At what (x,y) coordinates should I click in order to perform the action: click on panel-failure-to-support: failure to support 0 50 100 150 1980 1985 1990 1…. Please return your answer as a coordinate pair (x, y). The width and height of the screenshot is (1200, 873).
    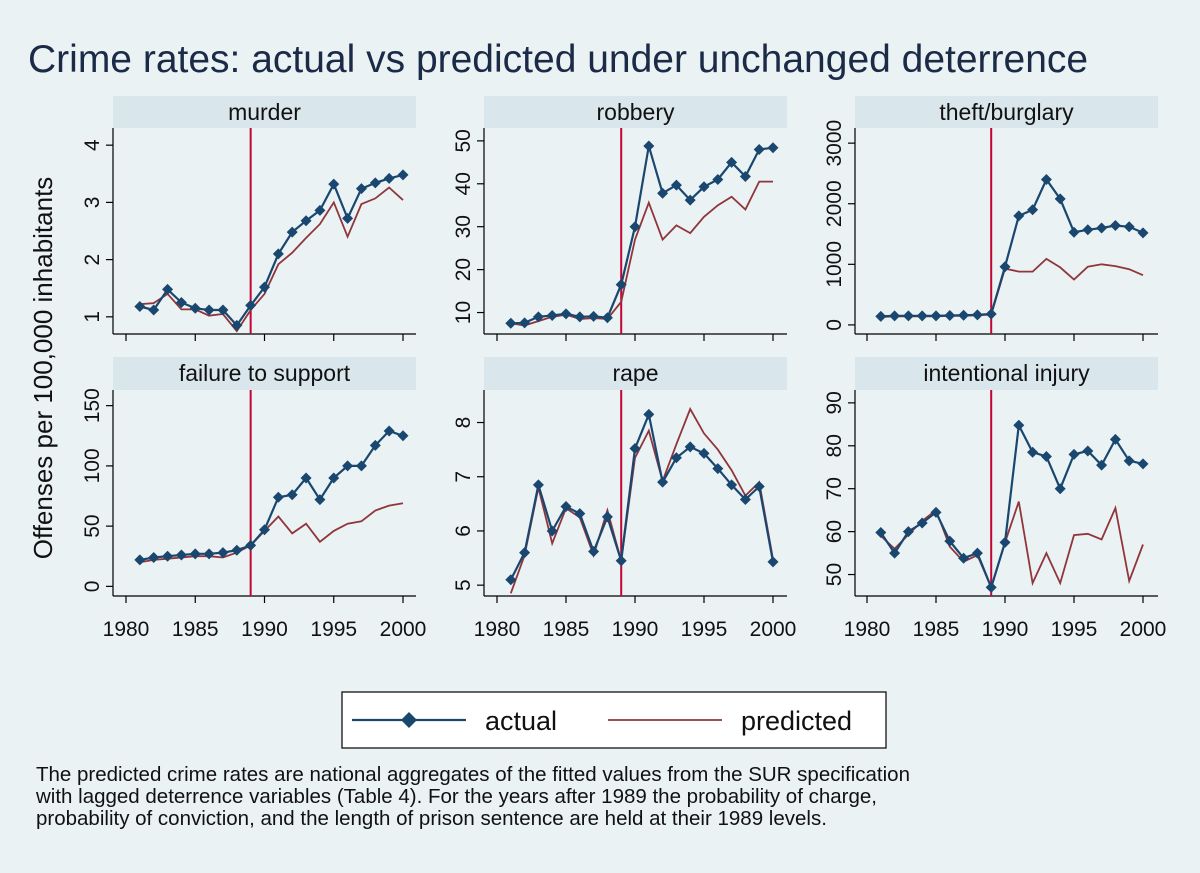
    Looking at the image, I should click on (253, 499).